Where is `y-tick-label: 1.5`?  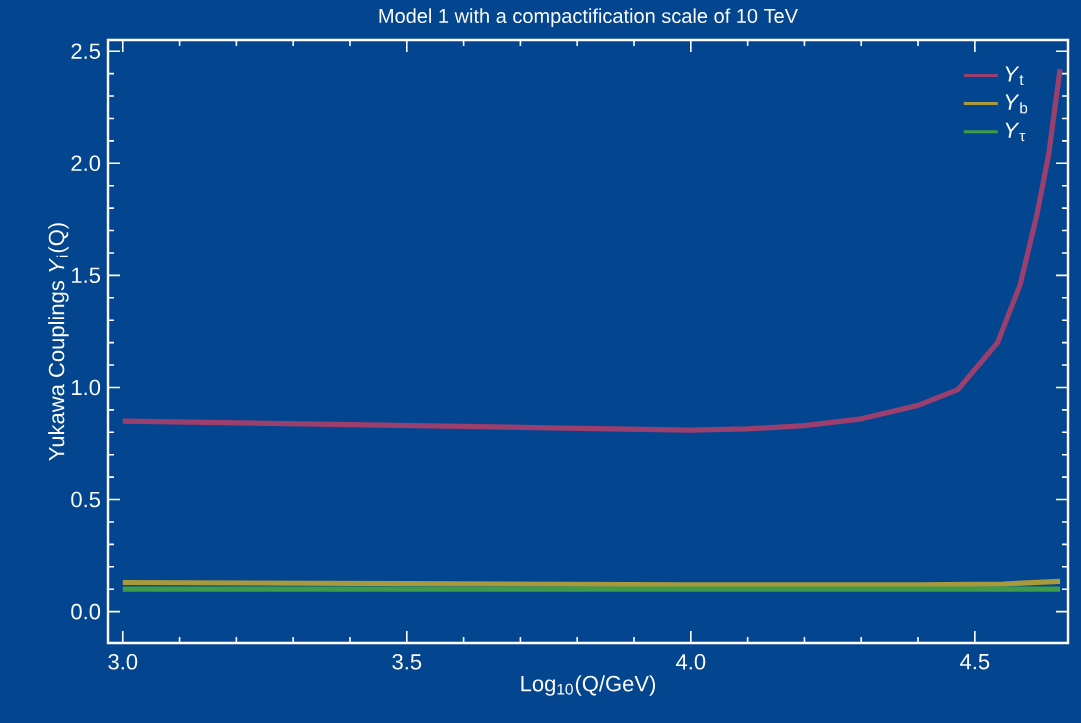
y-tick-label: 1.5 is located at coordinates (86, 275).